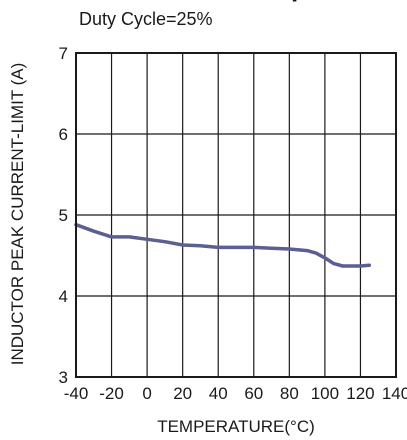 The height and width of the screenshot is (440, 407). What do you see at coordinates (63, 377) in the screenshot?
I see `y-tick-label-0: 3` at bounding box center [63, 377].